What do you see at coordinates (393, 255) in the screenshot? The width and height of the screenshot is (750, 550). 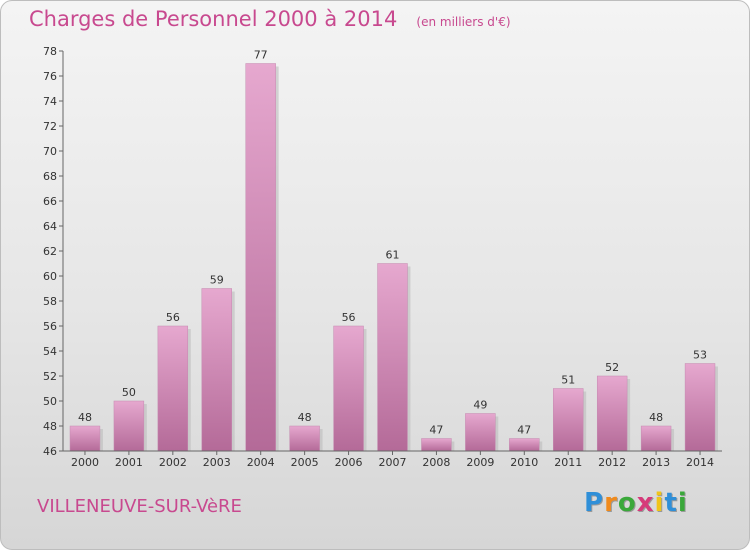 I see `data-label-2007: 61` at bounding box center [393, 255].